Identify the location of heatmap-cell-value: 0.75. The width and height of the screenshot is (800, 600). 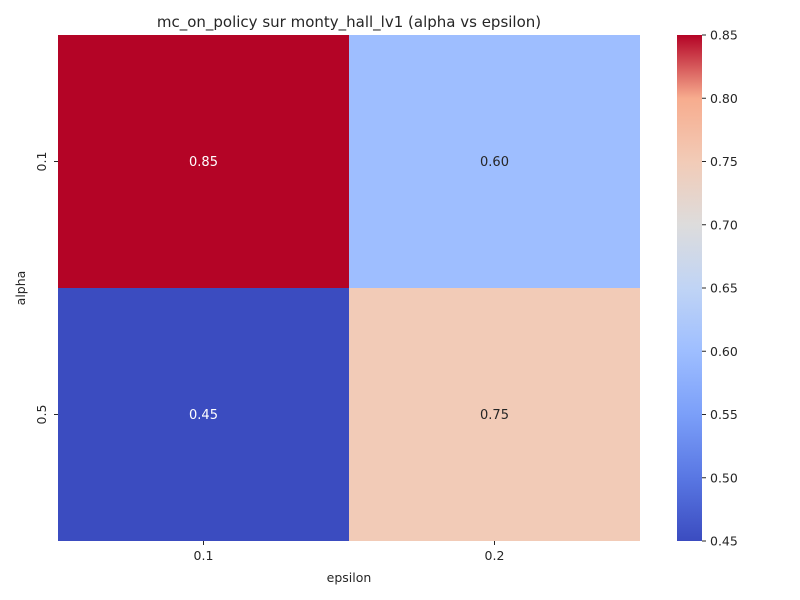
(494, 415).